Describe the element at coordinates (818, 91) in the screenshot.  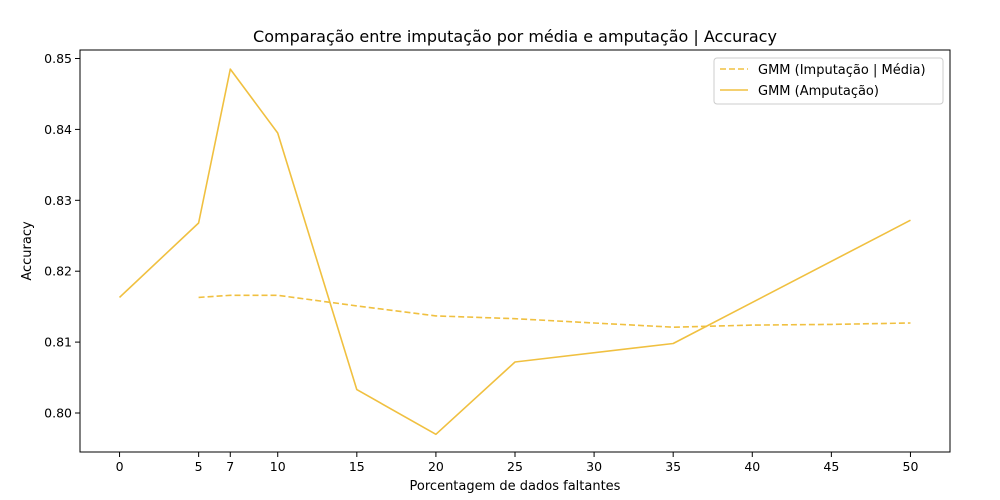
I see `legend-label-amputacao: GMM (Amputação)` at that location.